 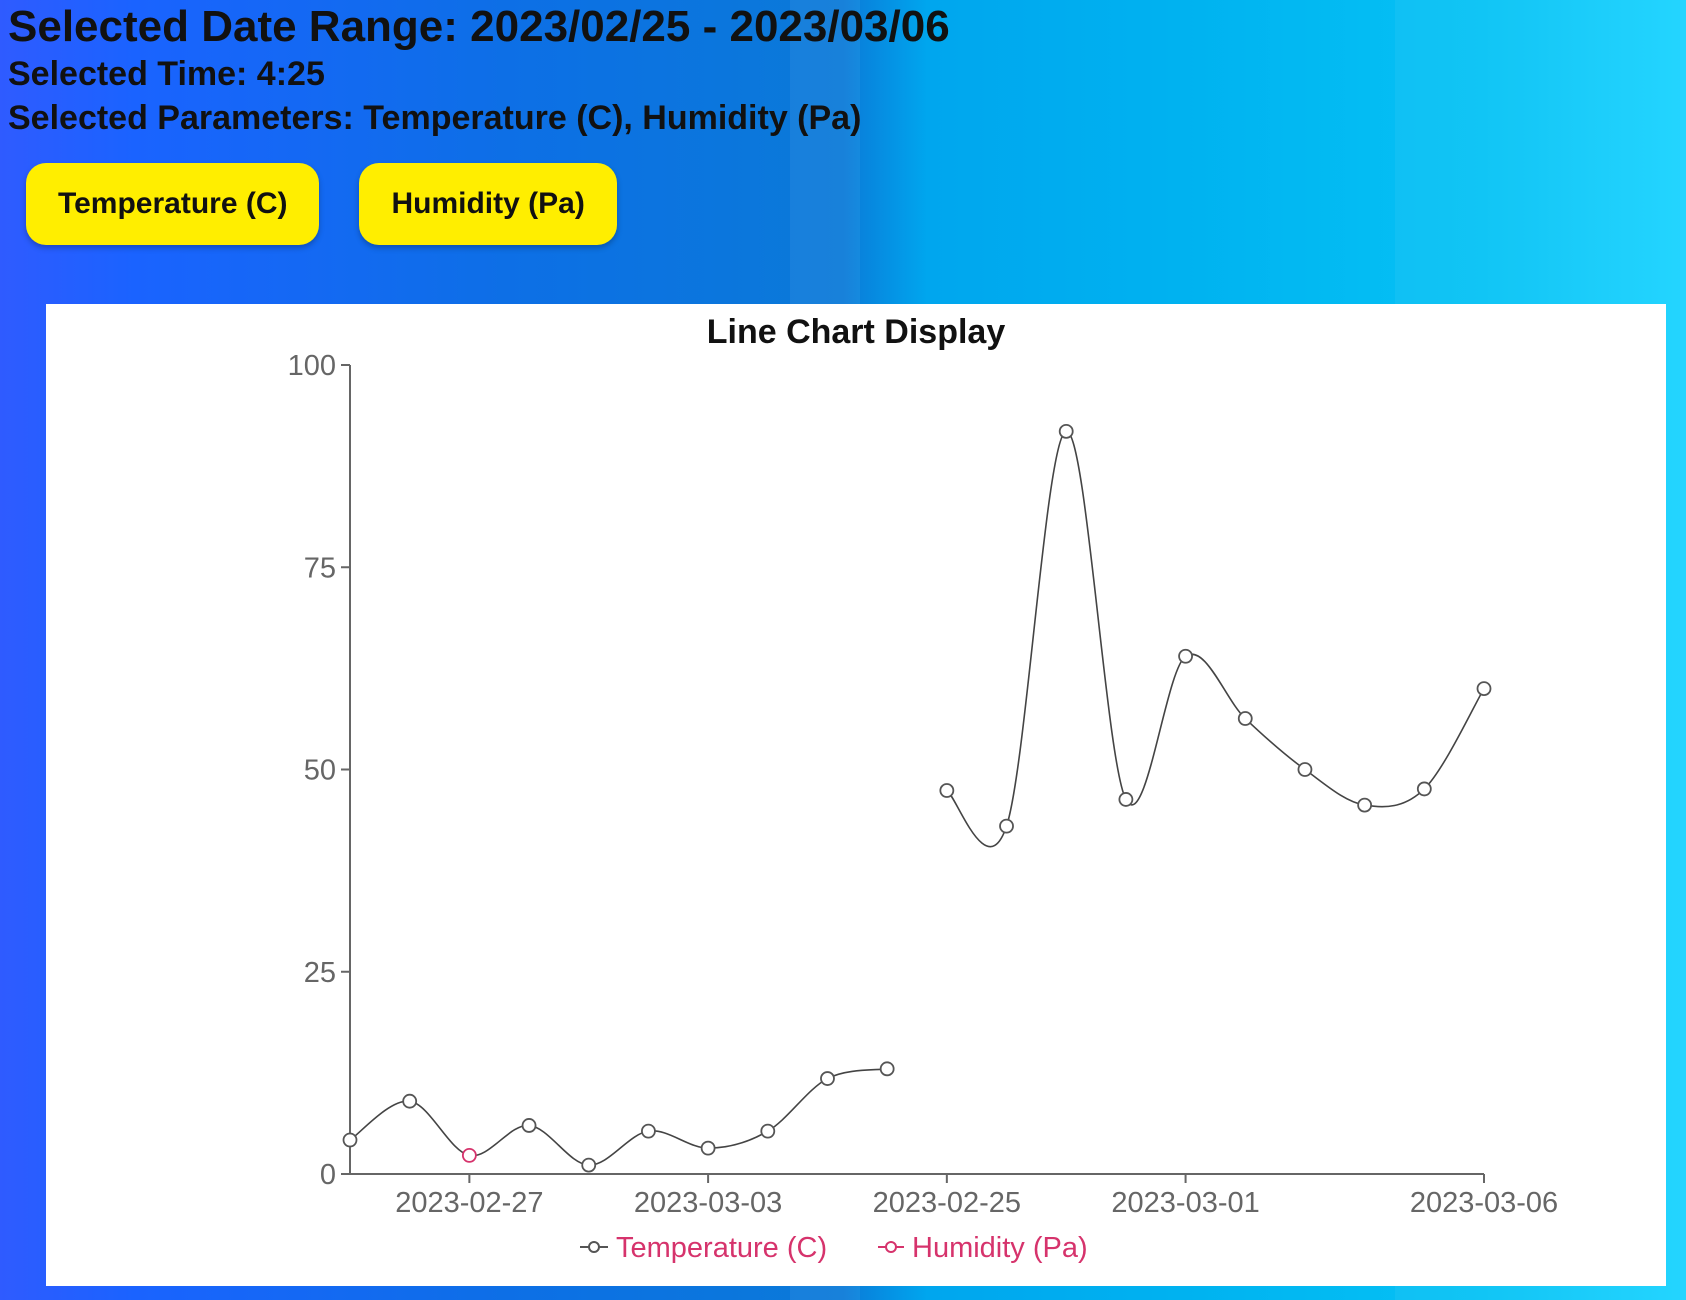 What do you see at coordinates (594, 1247) in the screenshot?
I see `legend-temperature-marker` at bounding box center [594, 1247].